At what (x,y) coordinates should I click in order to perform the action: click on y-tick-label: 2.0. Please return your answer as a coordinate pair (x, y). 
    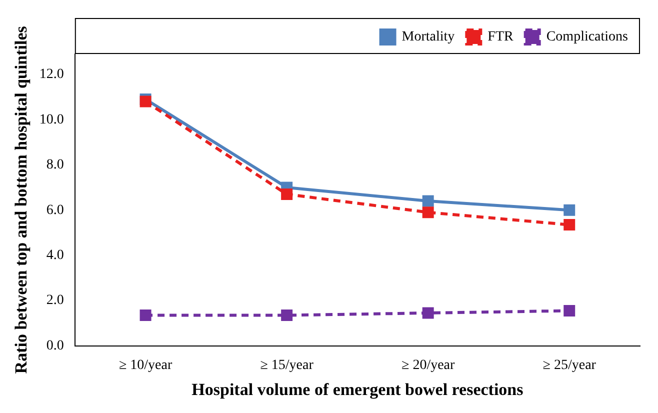
    Looking at the image, I should click on (55, 300).